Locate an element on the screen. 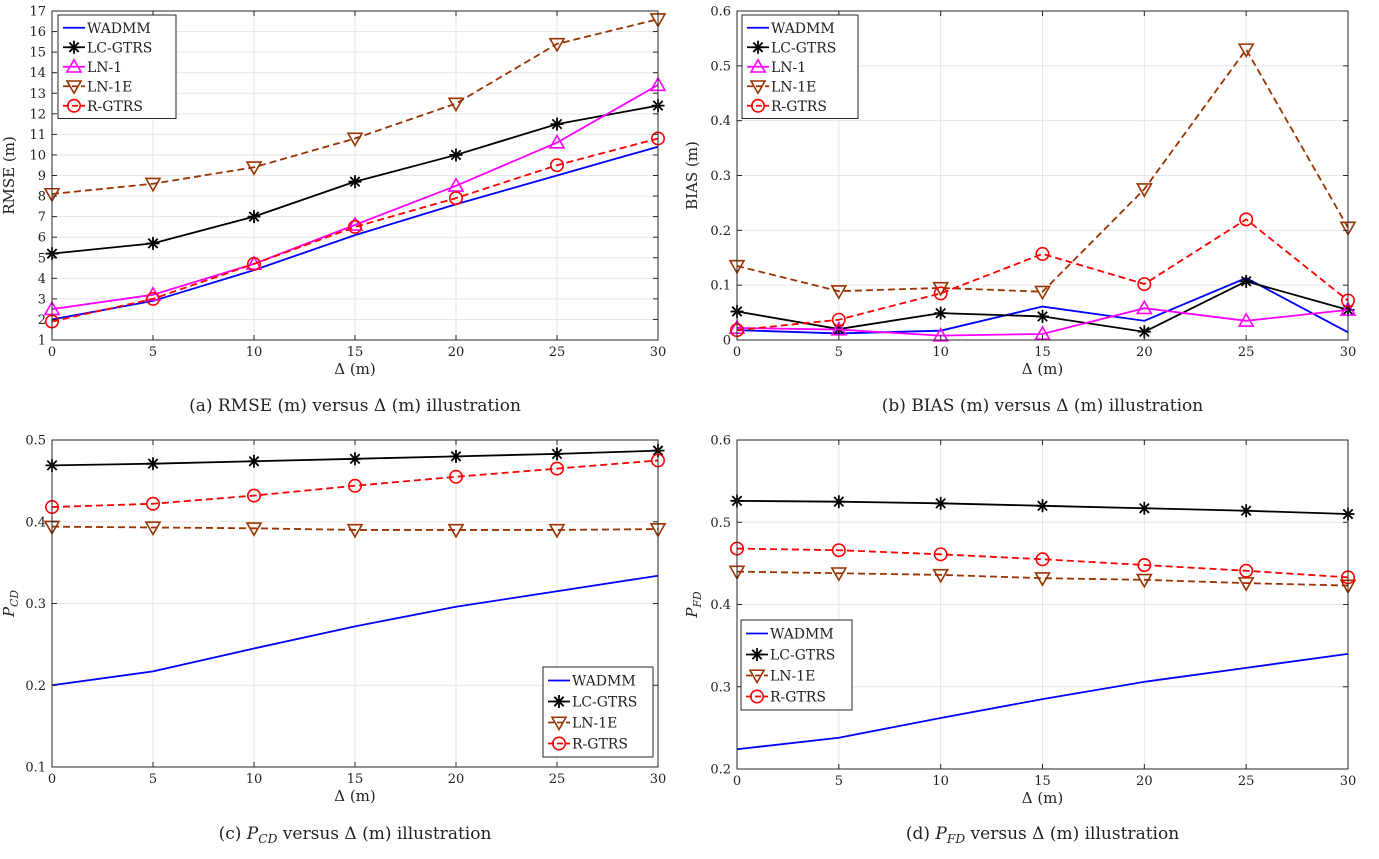  y-tick-label: 13 is located at coordinates (37, 94).